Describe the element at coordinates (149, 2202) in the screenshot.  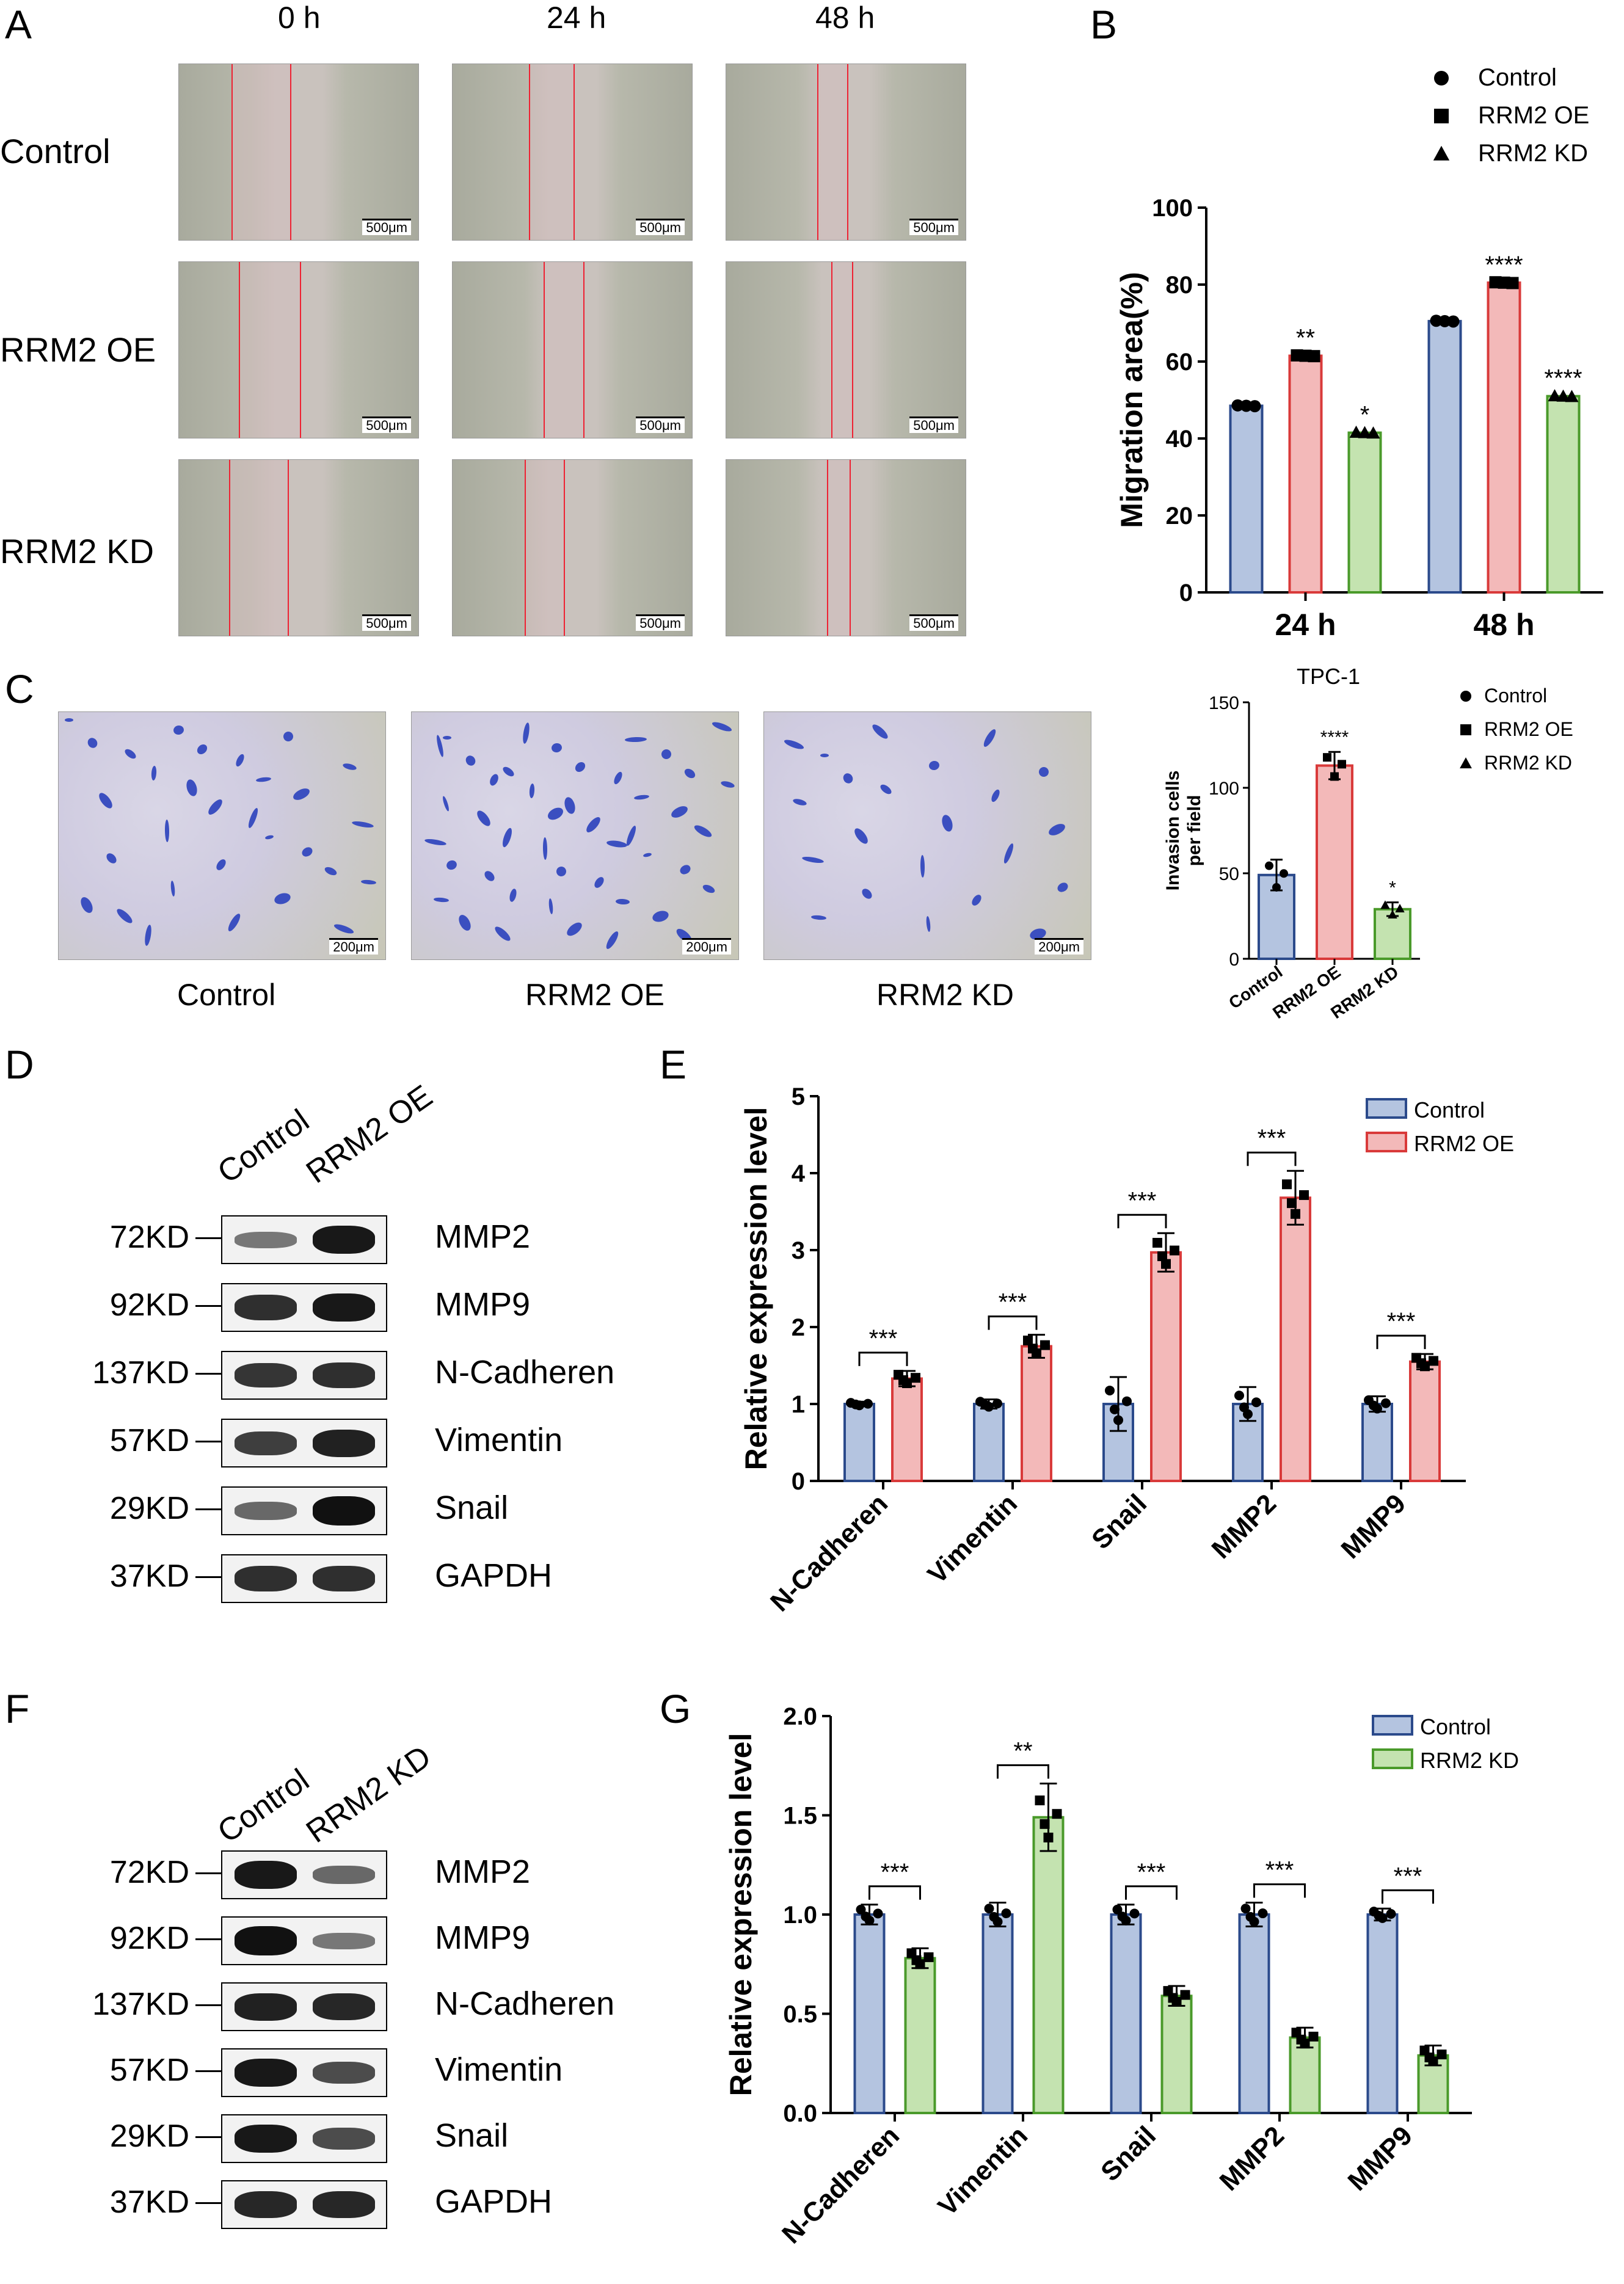
I see `kd-marker-label: 37KD` at that location.